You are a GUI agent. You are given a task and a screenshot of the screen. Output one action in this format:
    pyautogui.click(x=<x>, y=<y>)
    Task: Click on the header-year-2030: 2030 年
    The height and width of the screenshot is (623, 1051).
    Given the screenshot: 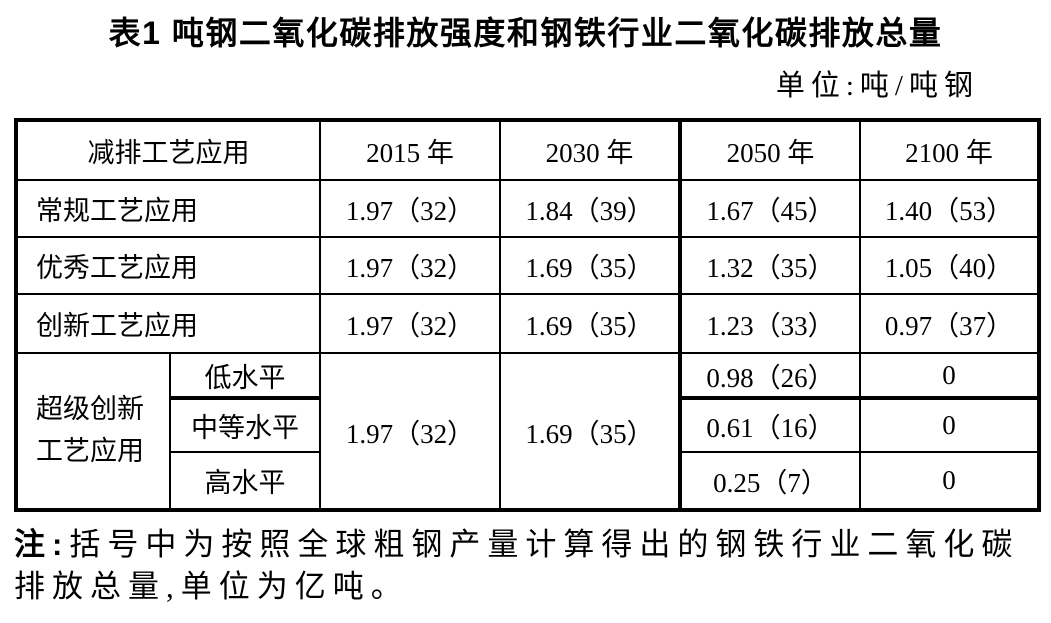 What is the action you would take?
    pyautogui.click(x=590, y=150)
    